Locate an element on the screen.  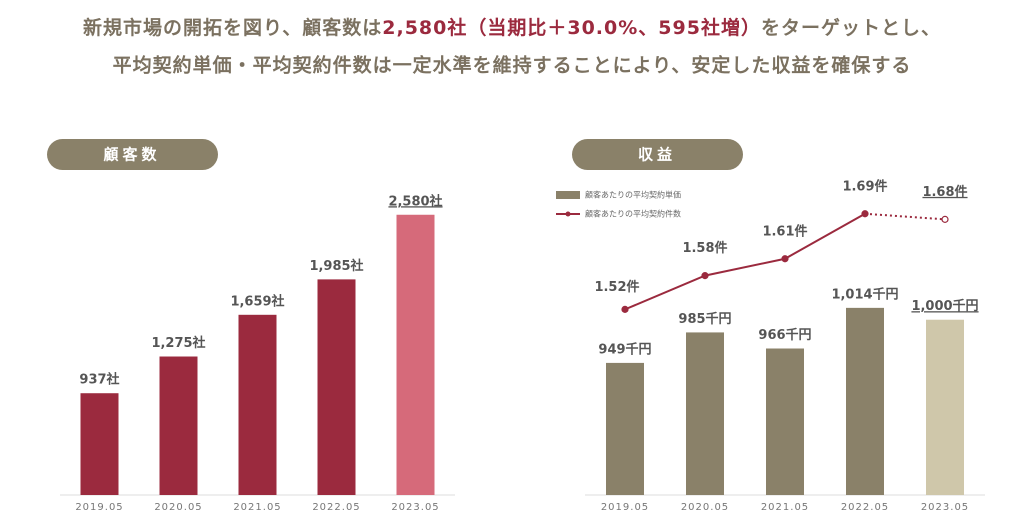
headline-part: をターゲットとし、 is located at coordinates (851, 28).